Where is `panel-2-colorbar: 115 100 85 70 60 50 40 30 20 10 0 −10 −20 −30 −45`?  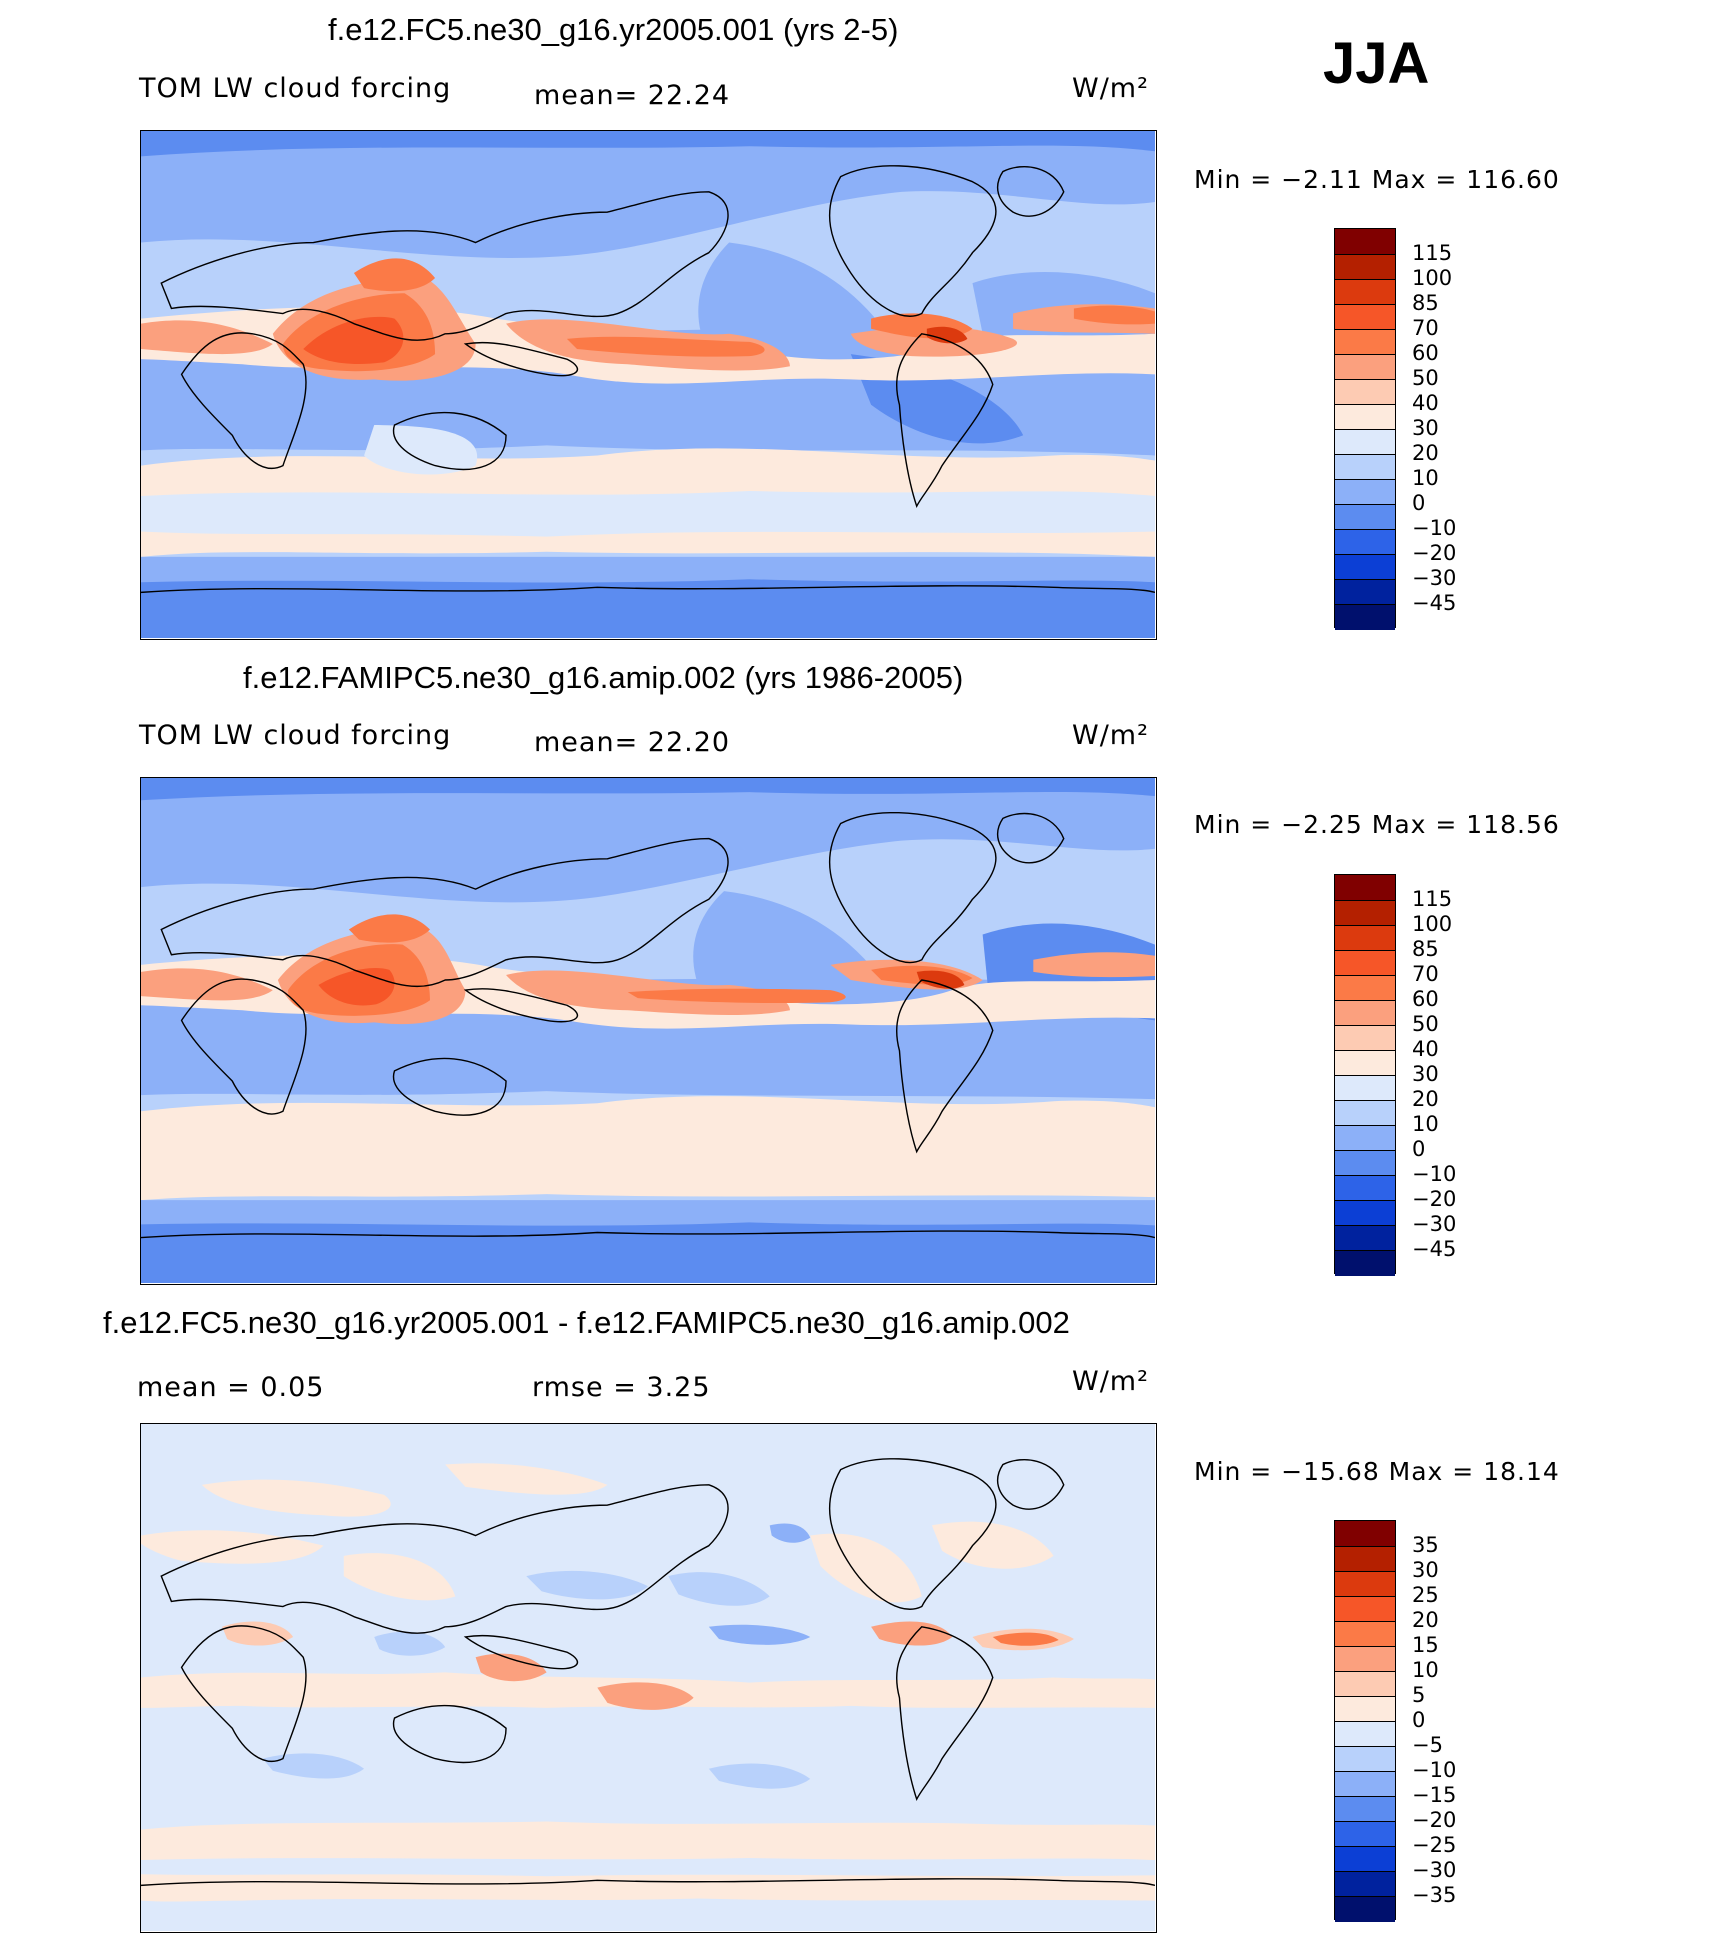
panel-2-colorbar: 115 100 85 70 60 50 40 30 20 10 0 −10 −20 −30 −45 is located at coordinates (1414, 1075).